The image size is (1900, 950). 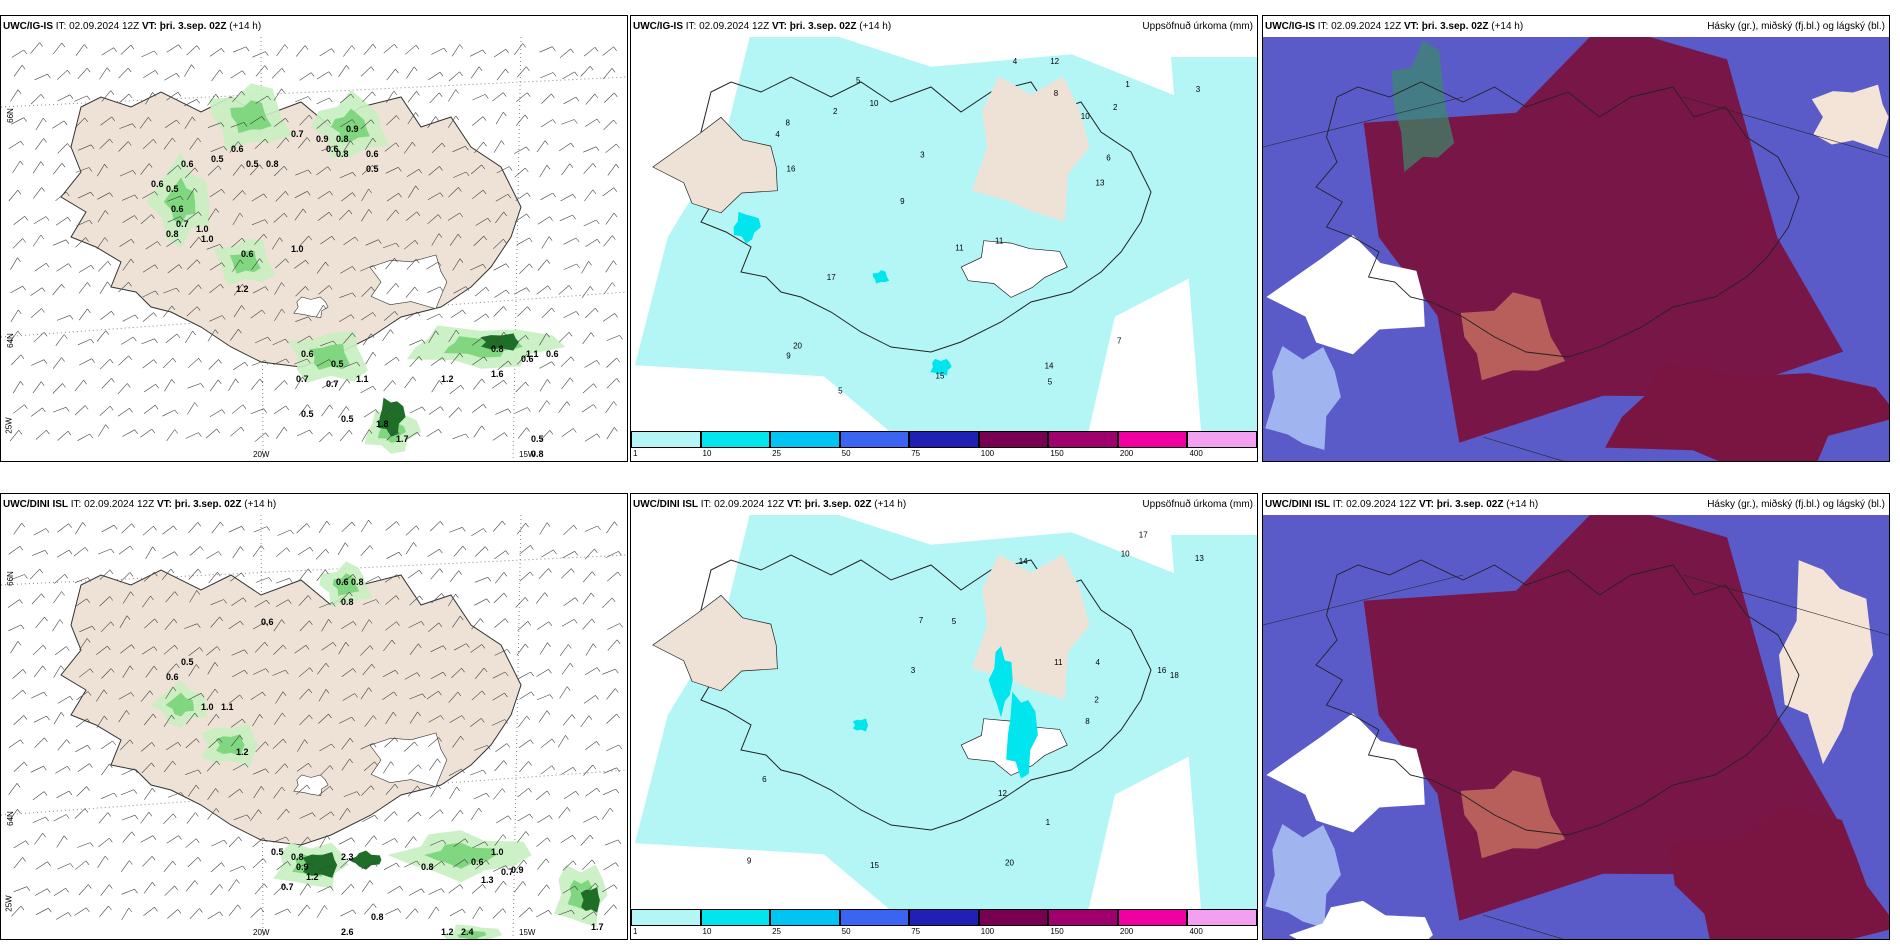 What do you see at coordinates (1779, 872) in the screenshot?
I see `cloud-high-layer` at bounding box center [1779, 872].